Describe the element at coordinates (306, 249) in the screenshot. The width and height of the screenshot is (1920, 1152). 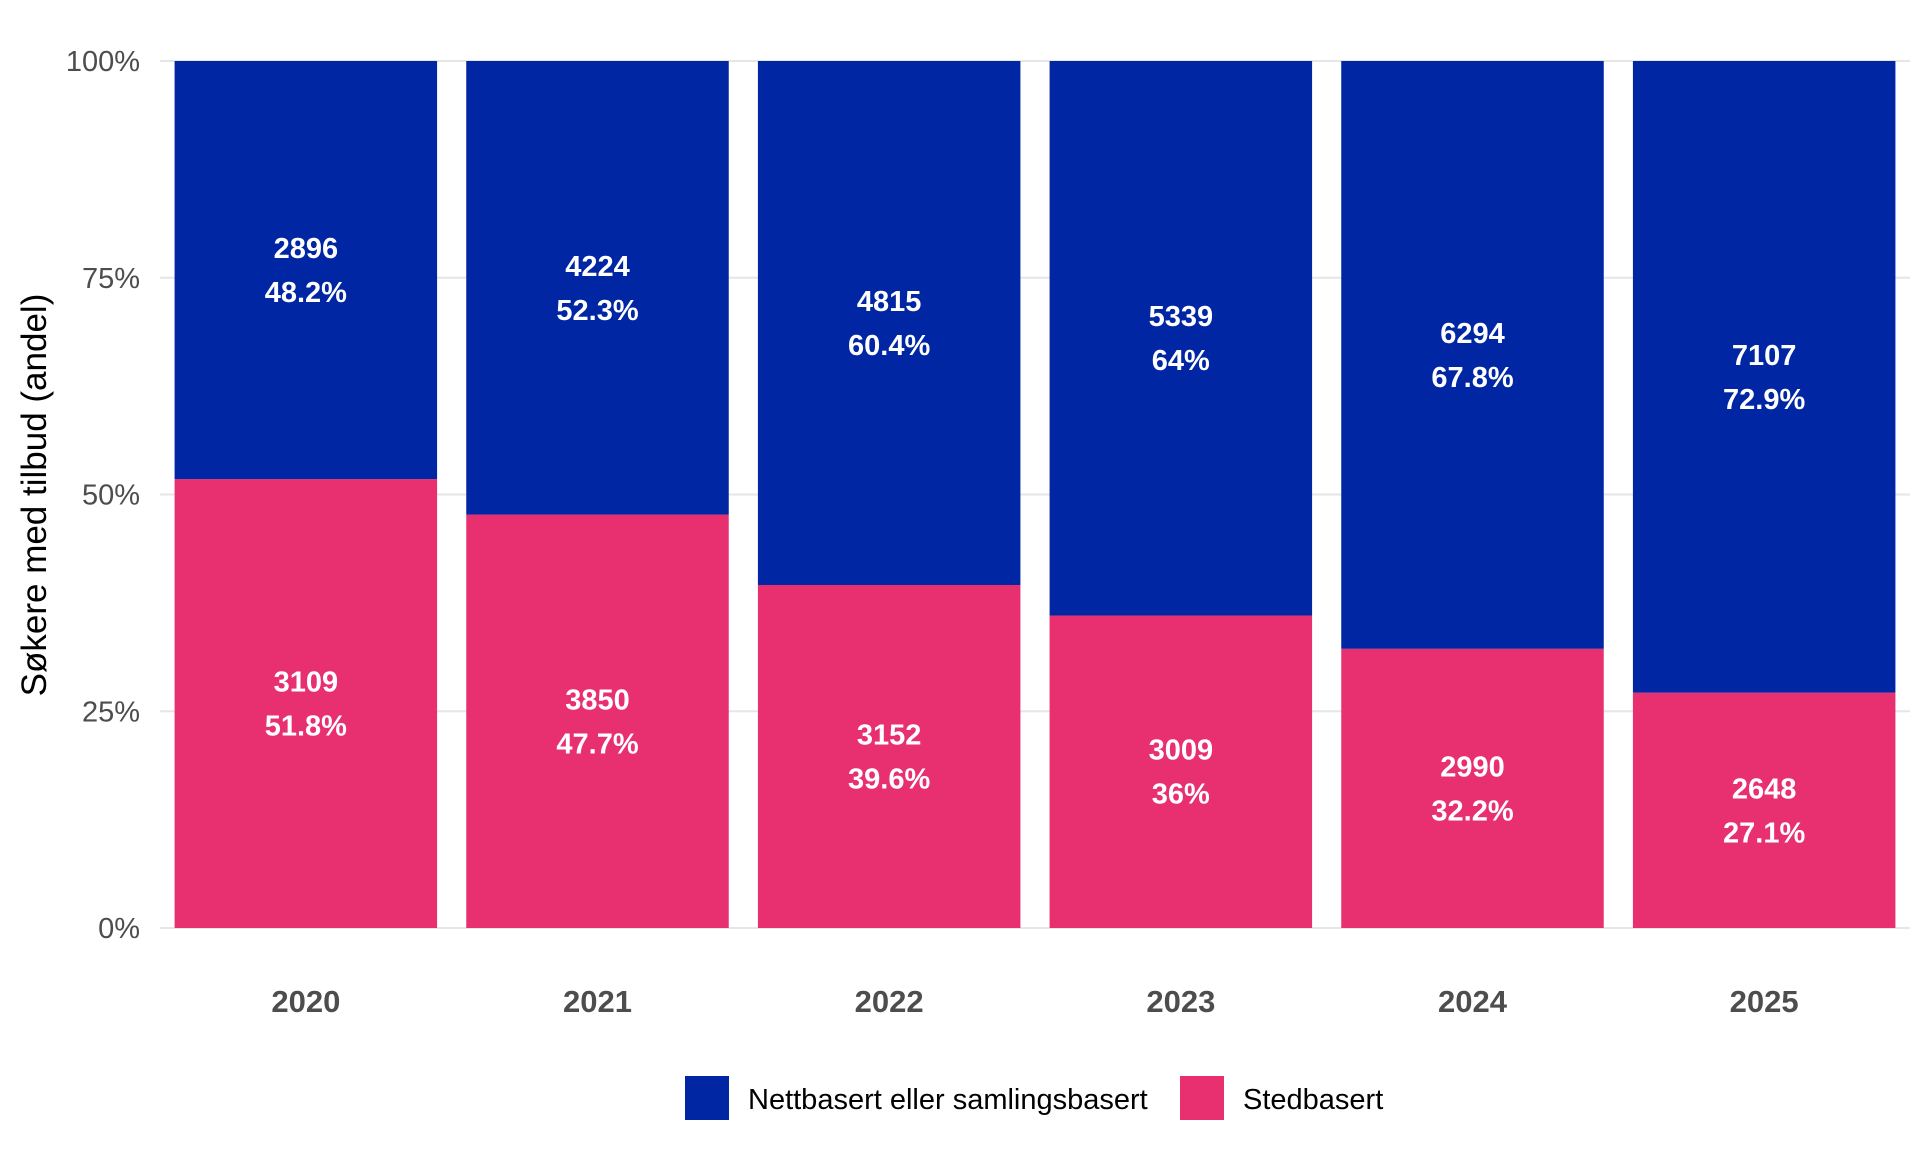
I see `label-nettbasert-count: 2896` at that location.